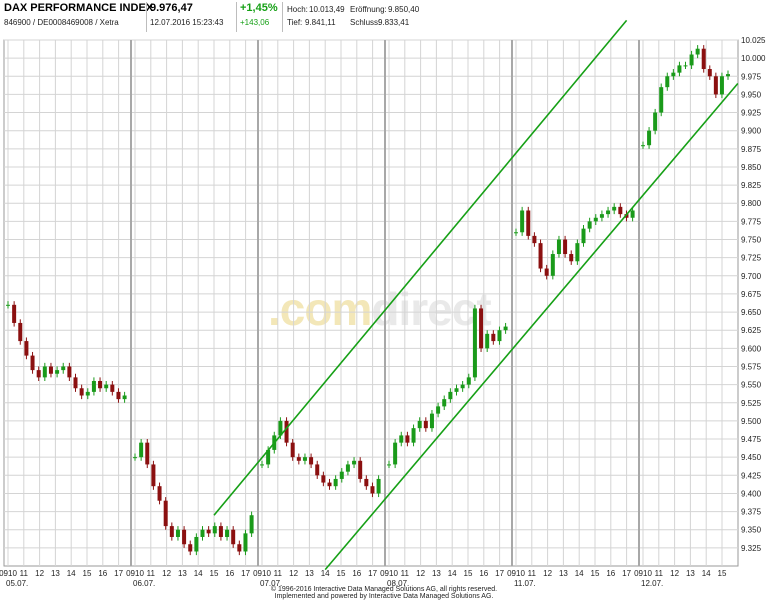 The height and width of the screenshot is (601, 768). What do you see at coordinates (751, 385) in the screenshot?
I see `y-tick-label: 9.550` at bounding box center [751, 385].